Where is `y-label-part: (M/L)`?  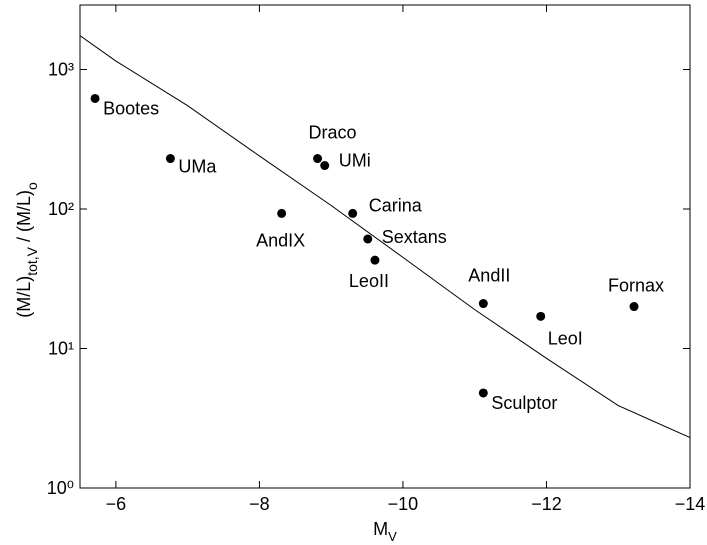
y-label-part: (M/L) is located at coordinates (24, 297).